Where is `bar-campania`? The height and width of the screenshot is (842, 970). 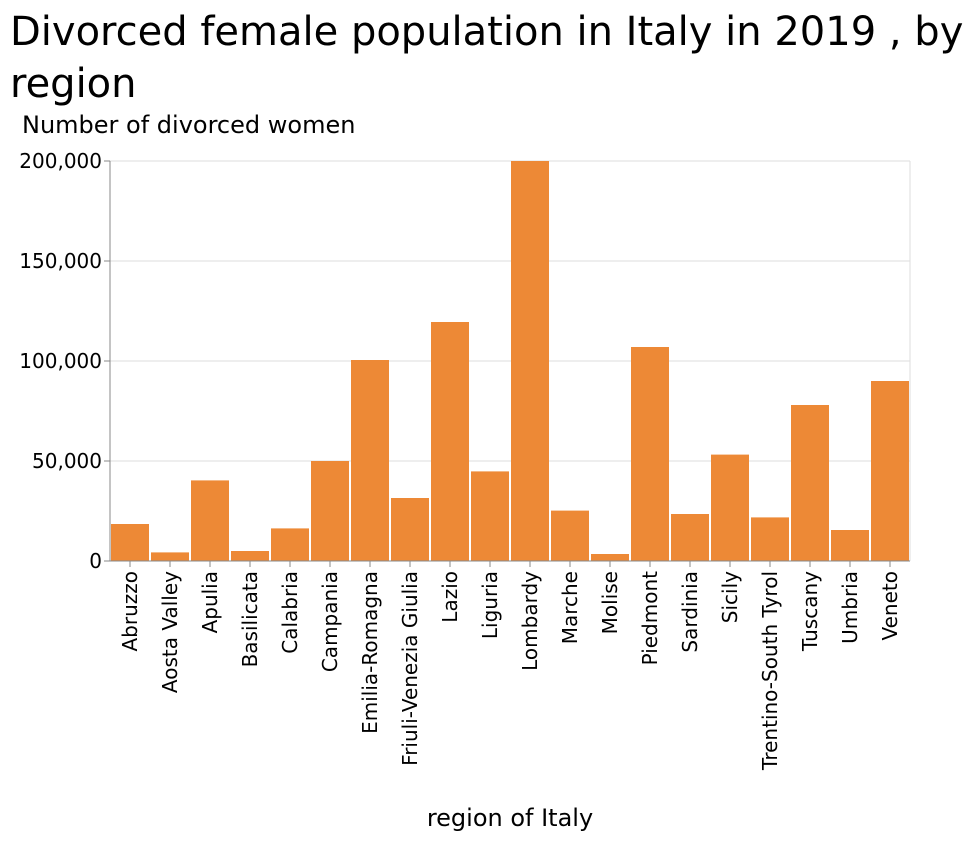 bar-campania is located at coordinates (330, 511).